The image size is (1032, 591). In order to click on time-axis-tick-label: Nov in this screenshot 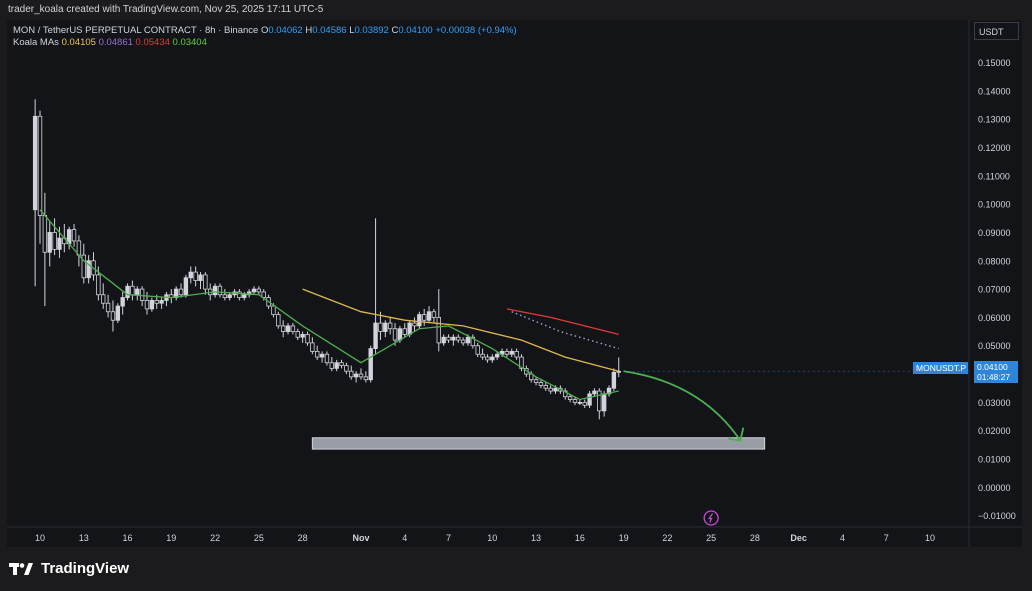, I will do `click(360, 538)`.